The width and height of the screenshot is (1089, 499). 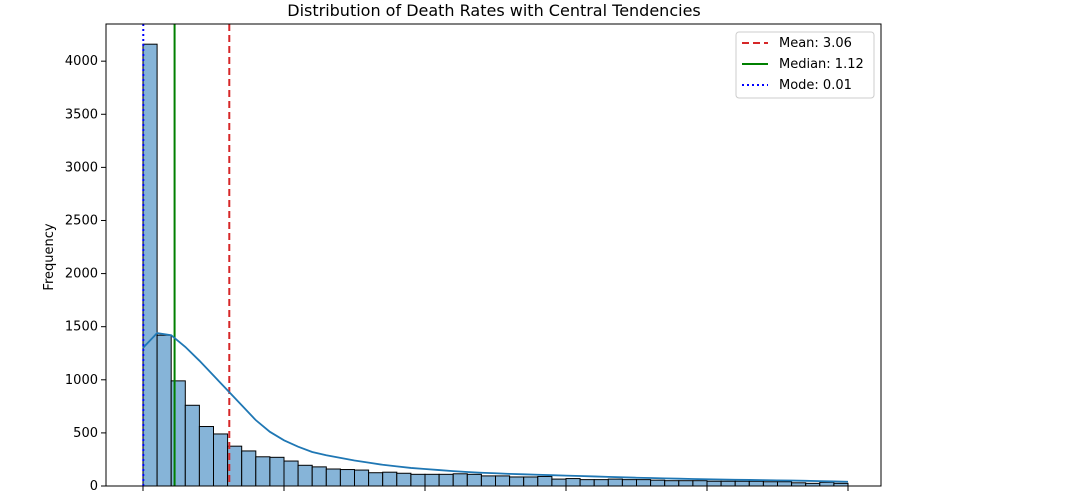 I want to click on y-axis-label: Frequency, so click(x=49, y=256).